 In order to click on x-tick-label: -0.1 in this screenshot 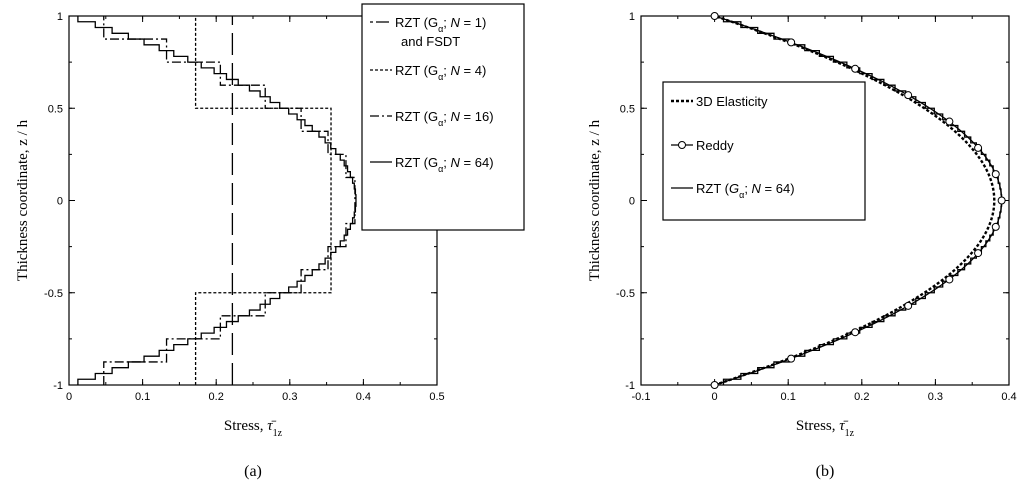, I will do `click(641, 397)`.